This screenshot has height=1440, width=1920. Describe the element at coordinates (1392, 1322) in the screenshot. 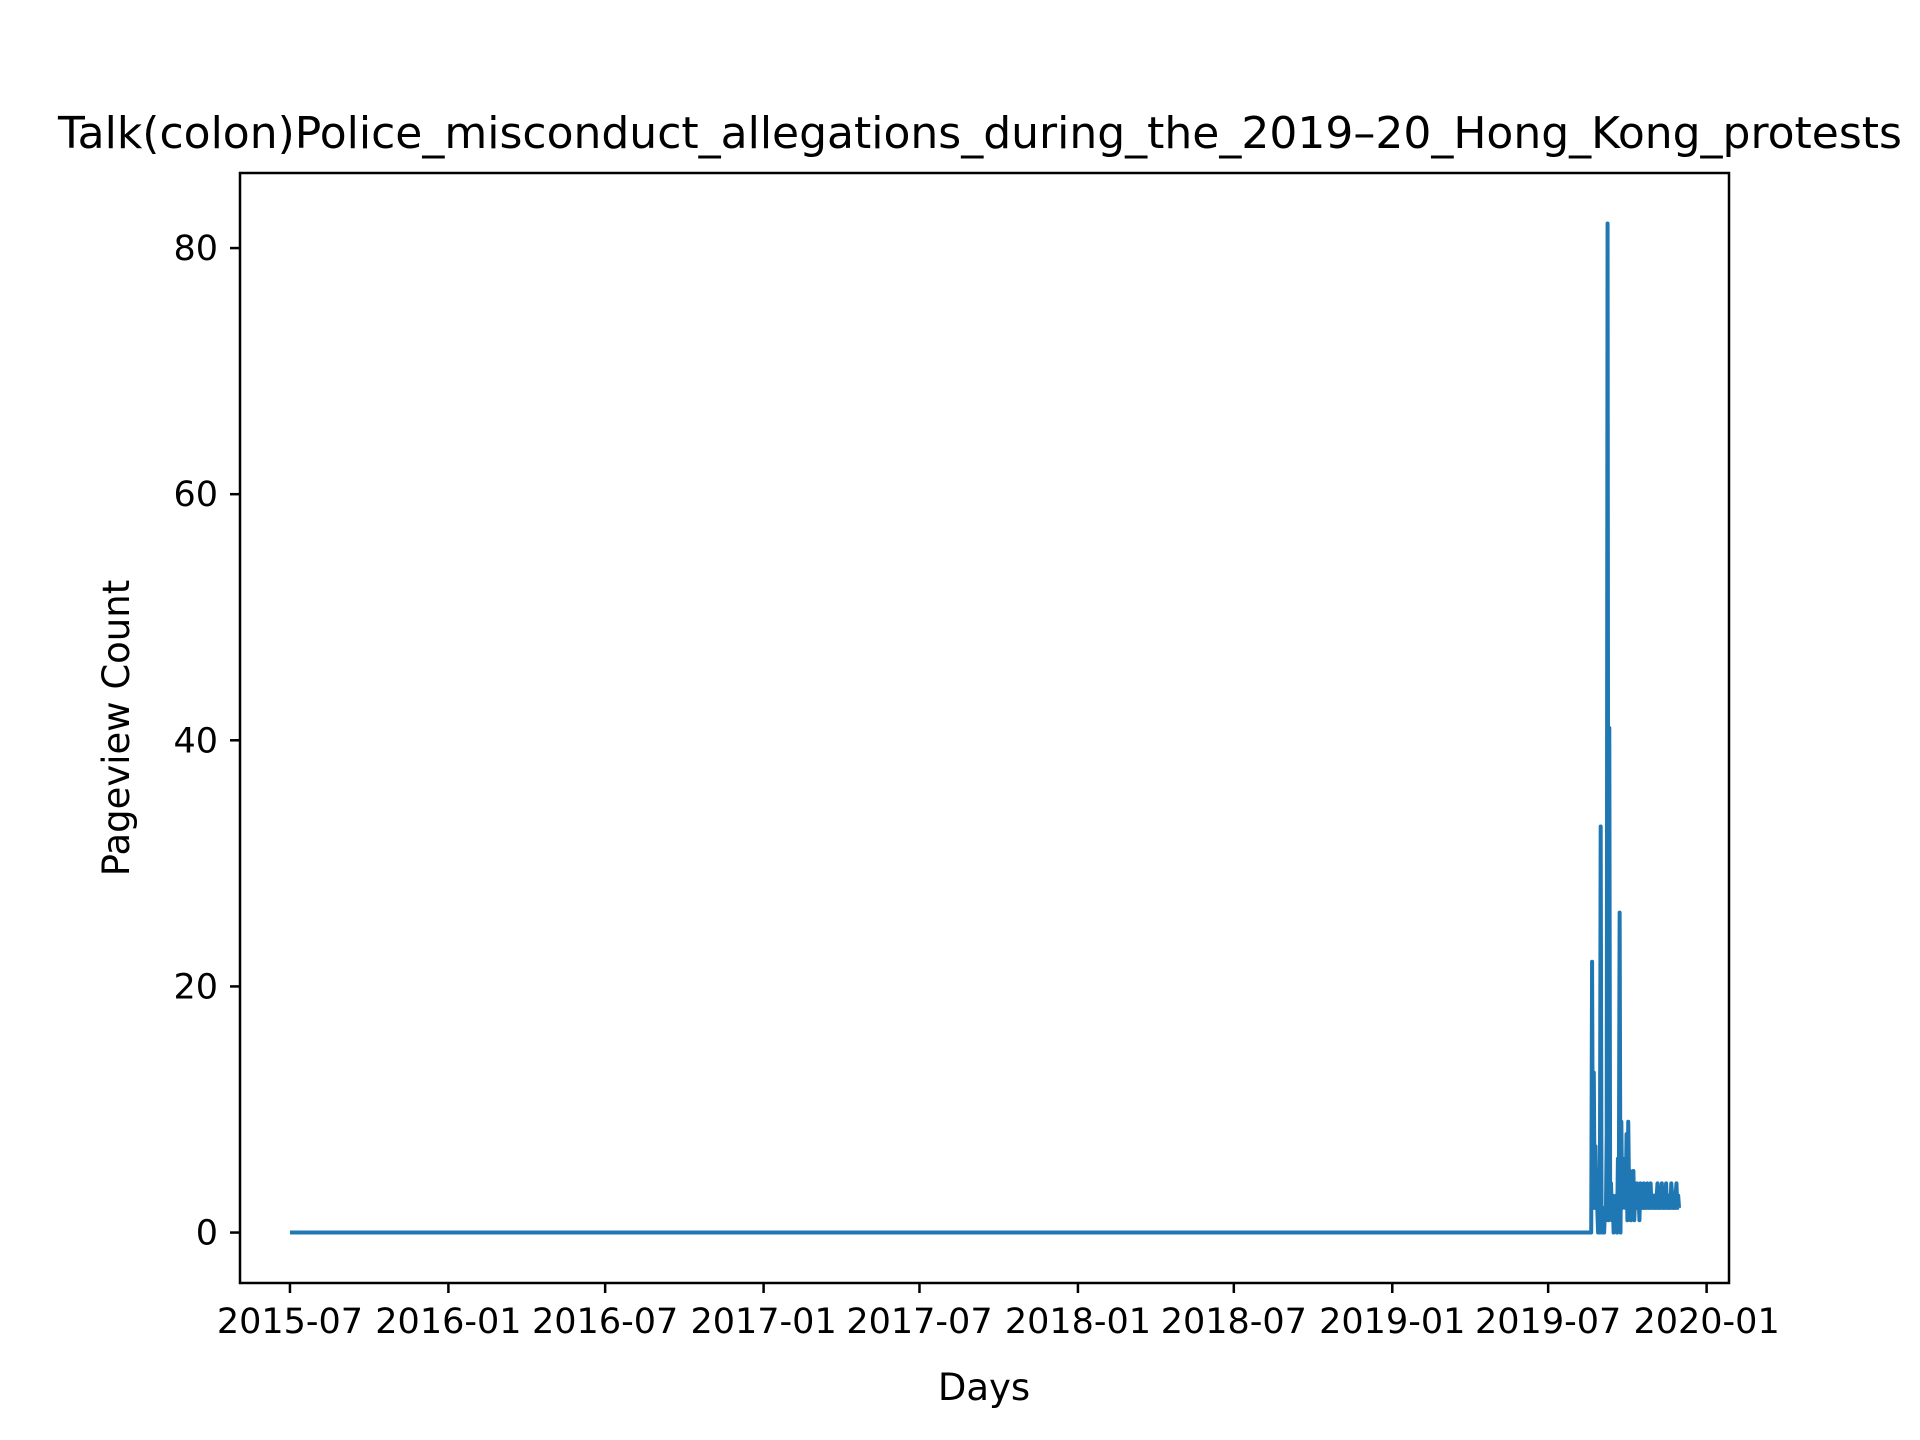

I see `x-tick-label: 2019-01` at that location.